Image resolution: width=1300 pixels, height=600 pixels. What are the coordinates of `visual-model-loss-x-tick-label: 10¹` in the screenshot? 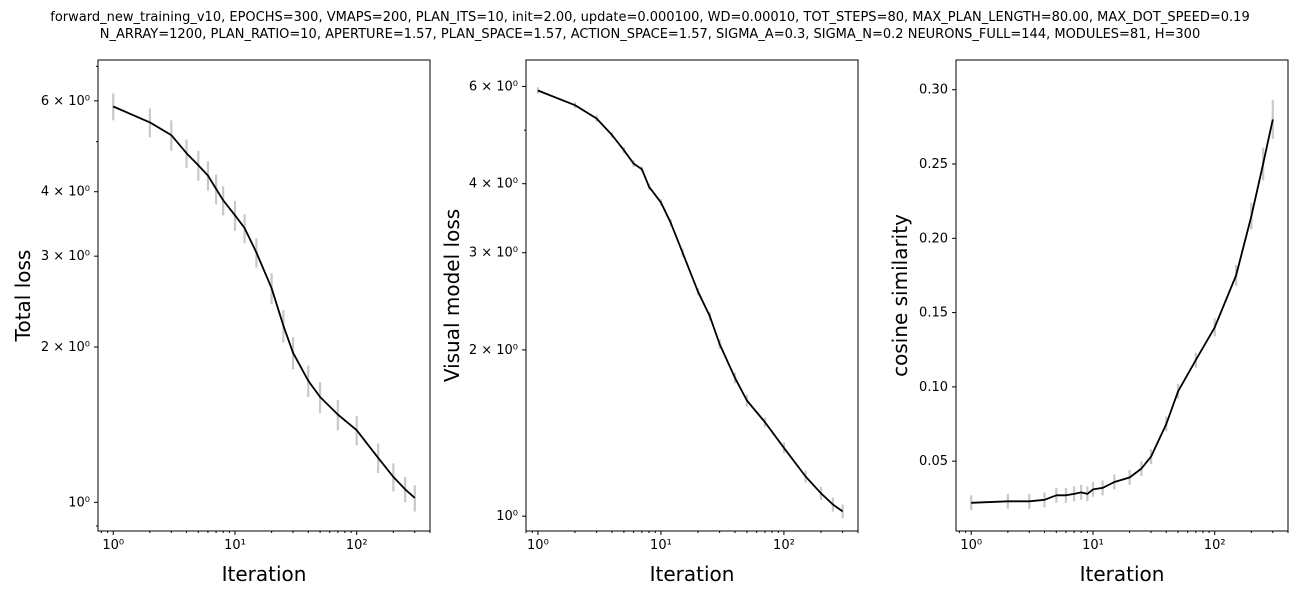 It's located at (661, 545).